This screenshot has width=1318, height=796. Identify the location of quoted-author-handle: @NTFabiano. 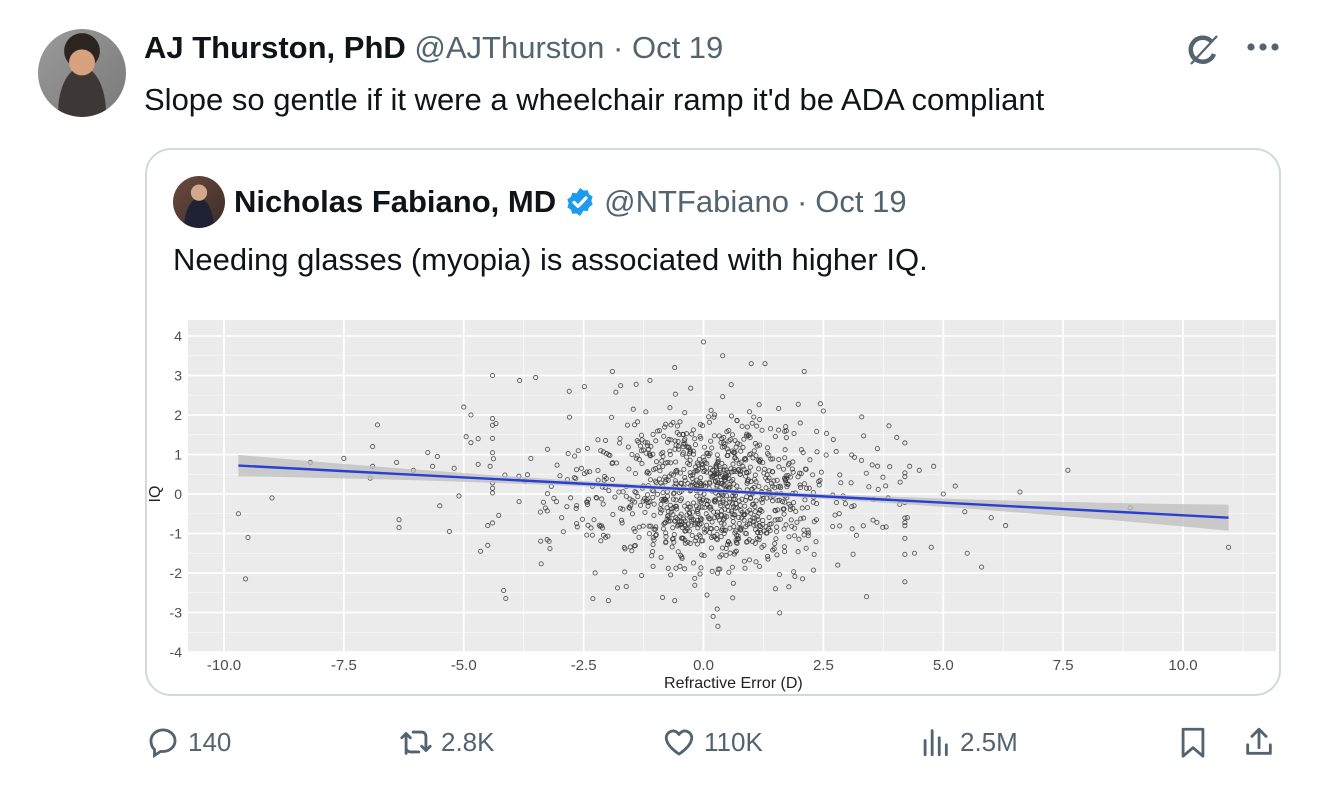
(696, 201).